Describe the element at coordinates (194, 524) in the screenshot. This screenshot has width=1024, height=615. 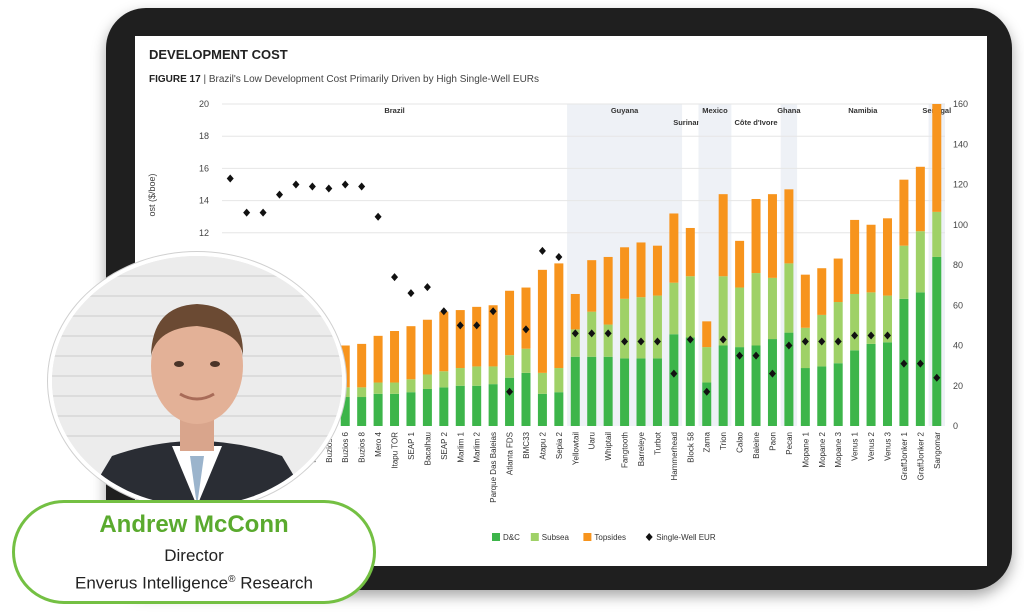
I see `profile-name: Andrew McConn` at that location.